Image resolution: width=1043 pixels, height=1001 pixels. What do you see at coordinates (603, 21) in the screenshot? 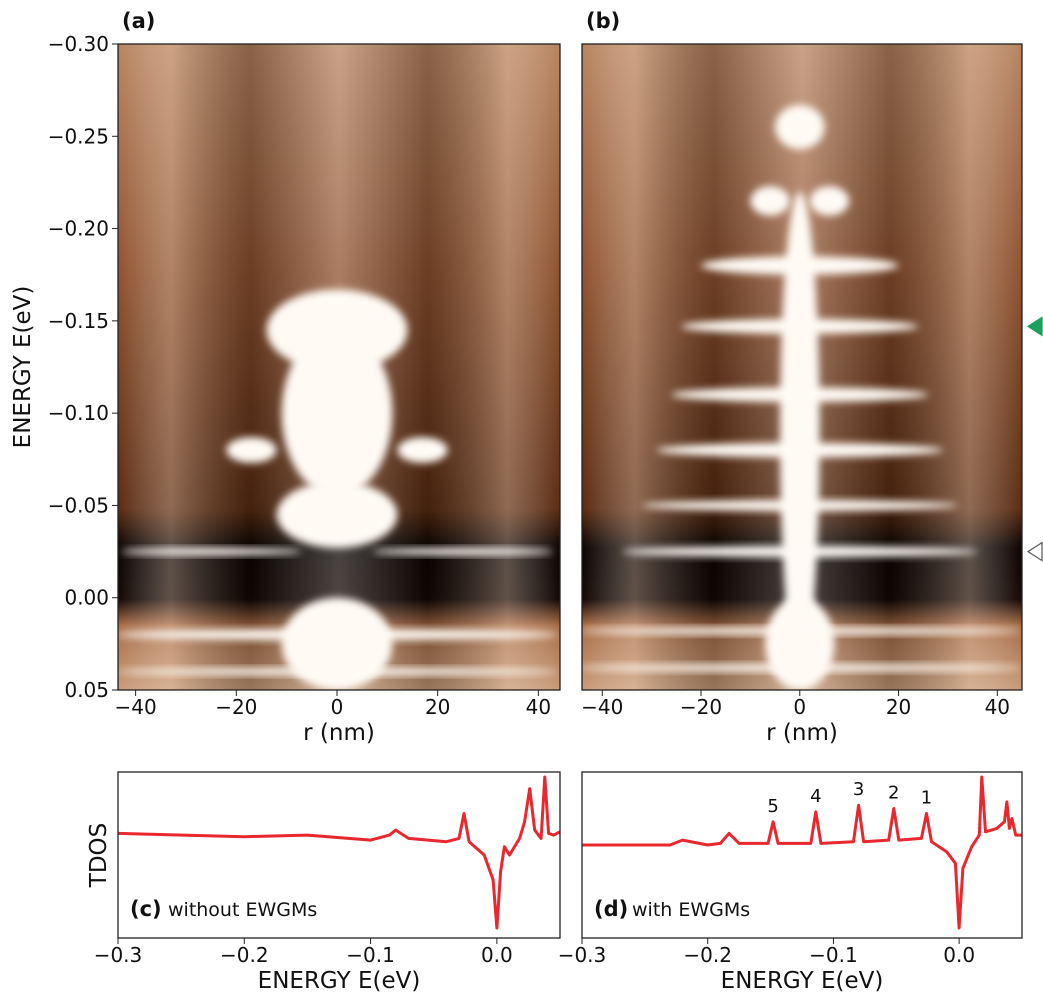
I see `panel-title: (b)` at bounding box center [603, 21].